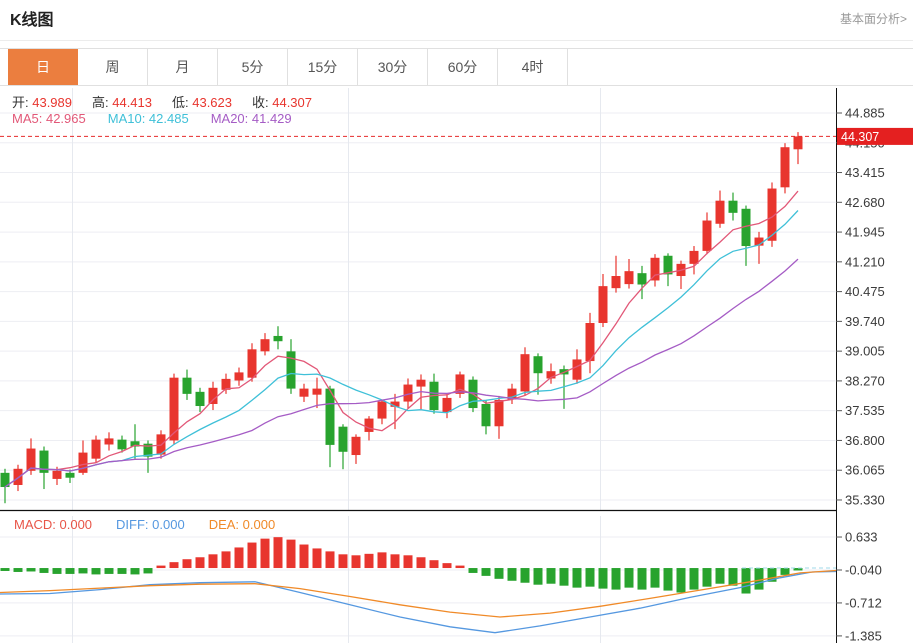  I want to click on svg-text: 43.415, so click(865, 172).